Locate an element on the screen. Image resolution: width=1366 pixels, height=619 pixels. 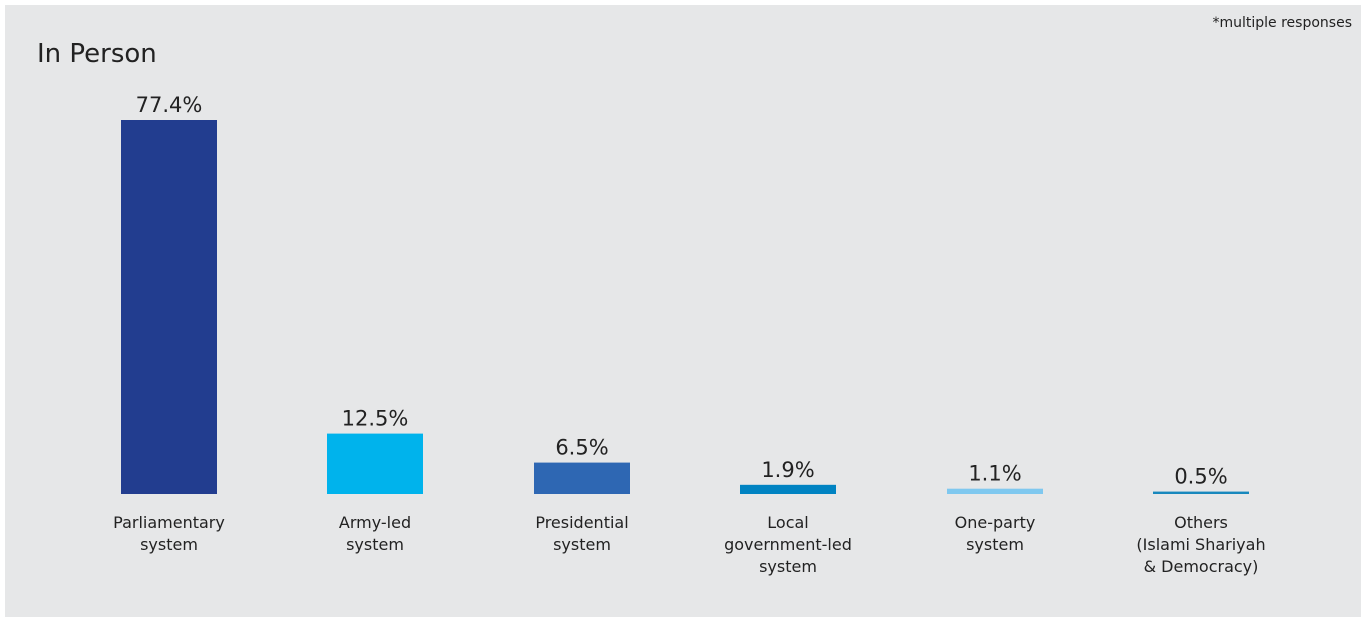
value-label-2: 6.5% is located at coordinates (581, 448).